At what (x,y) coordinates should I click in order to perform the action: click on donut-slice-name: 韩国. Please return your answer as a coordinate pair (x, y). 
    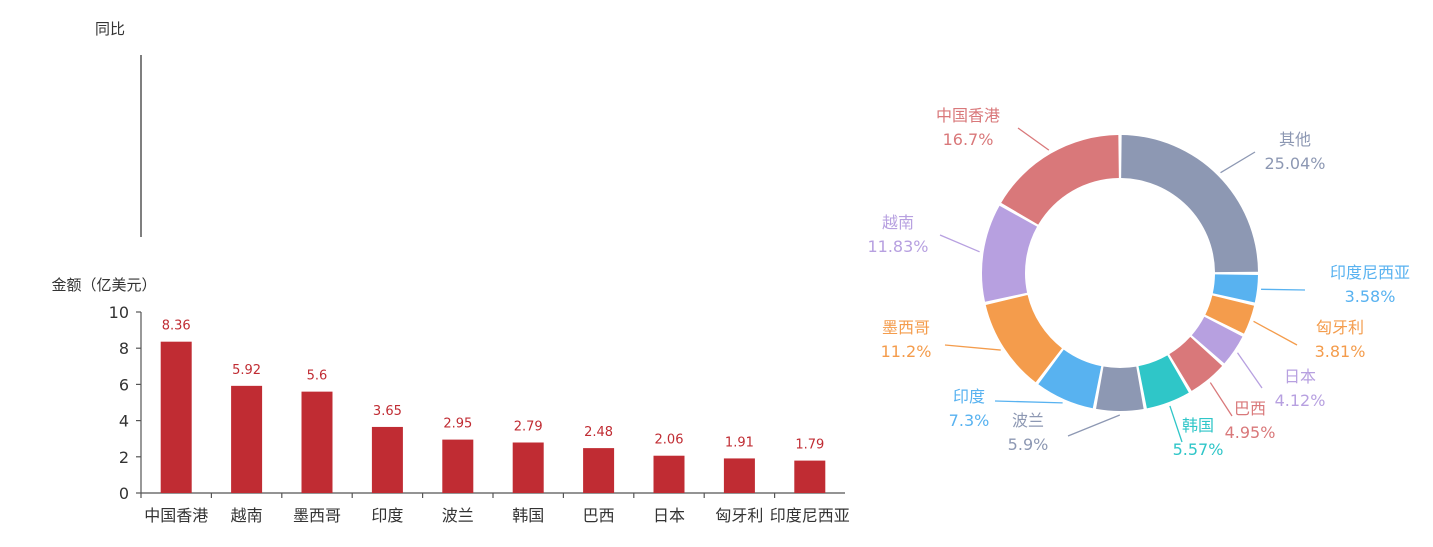
    Looking at the image, I should click on (1198, 425).